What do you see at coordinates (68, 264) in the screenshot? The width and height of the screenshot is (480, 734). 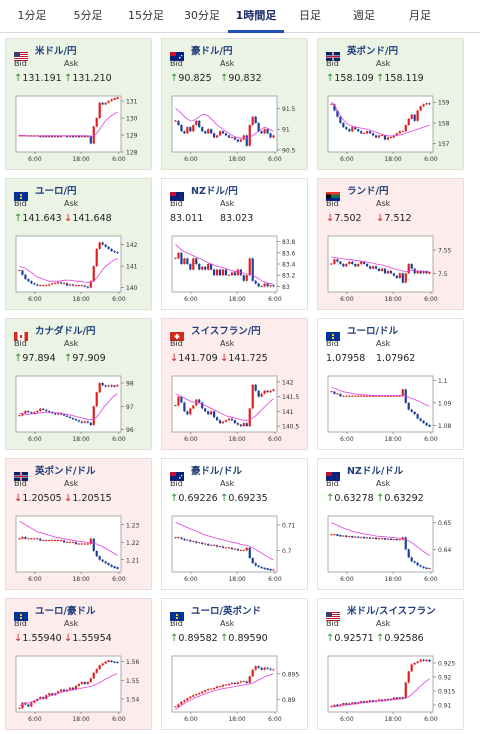 I see `plot-area` at bounding box center [68, 264].